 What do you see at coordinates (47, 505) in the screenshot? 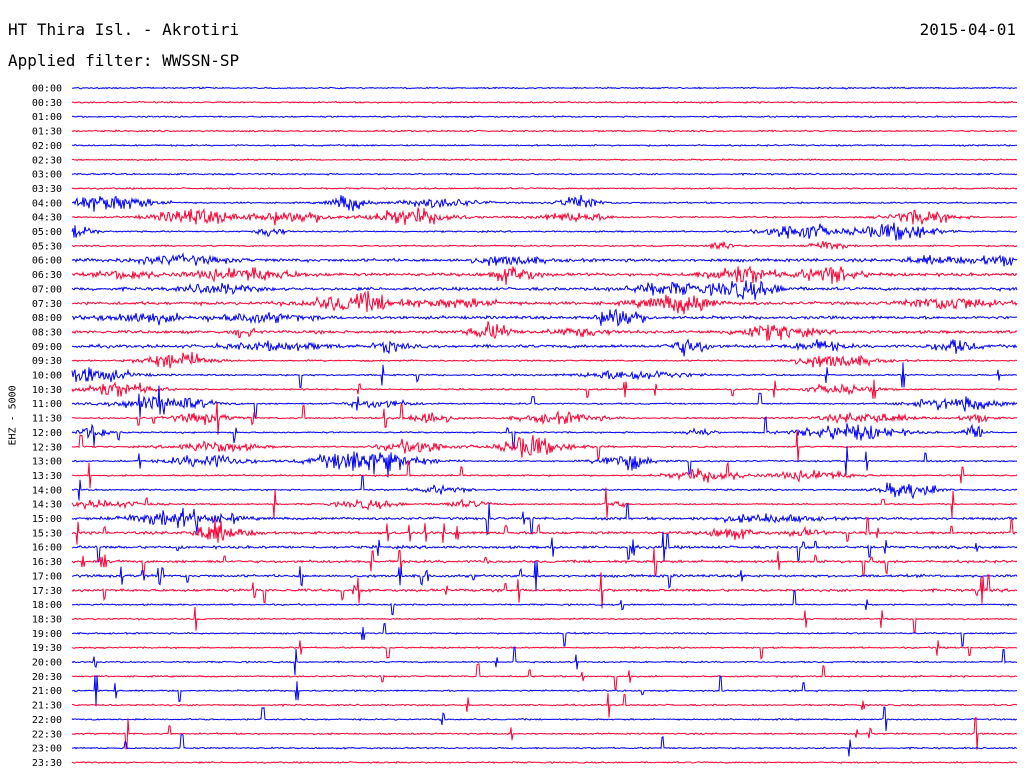
I see `row-time-label: 14:30` at bounding box center [47, 505].